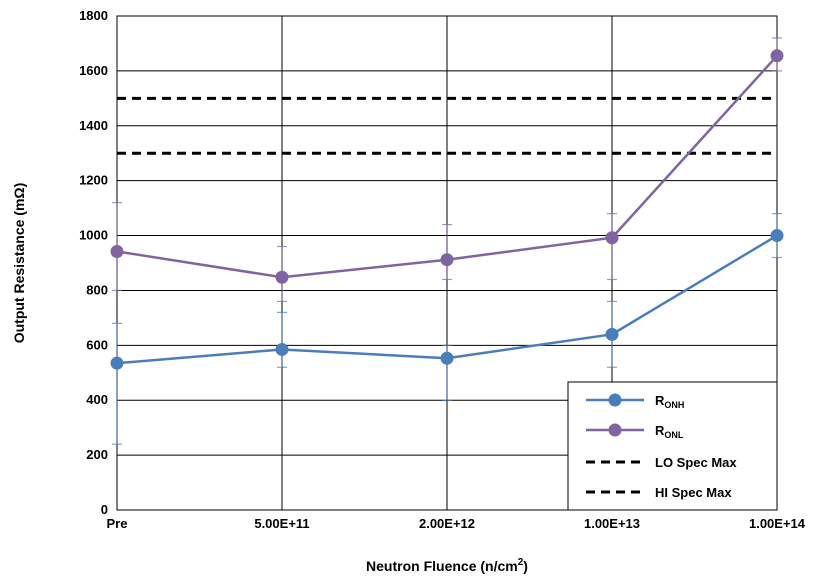 This screenshot has height=579, width=813. What do you see at coordinates (93, 180) in the screenshot?
I see `y-tick-label: 1200` at bounding box center [93, 180].